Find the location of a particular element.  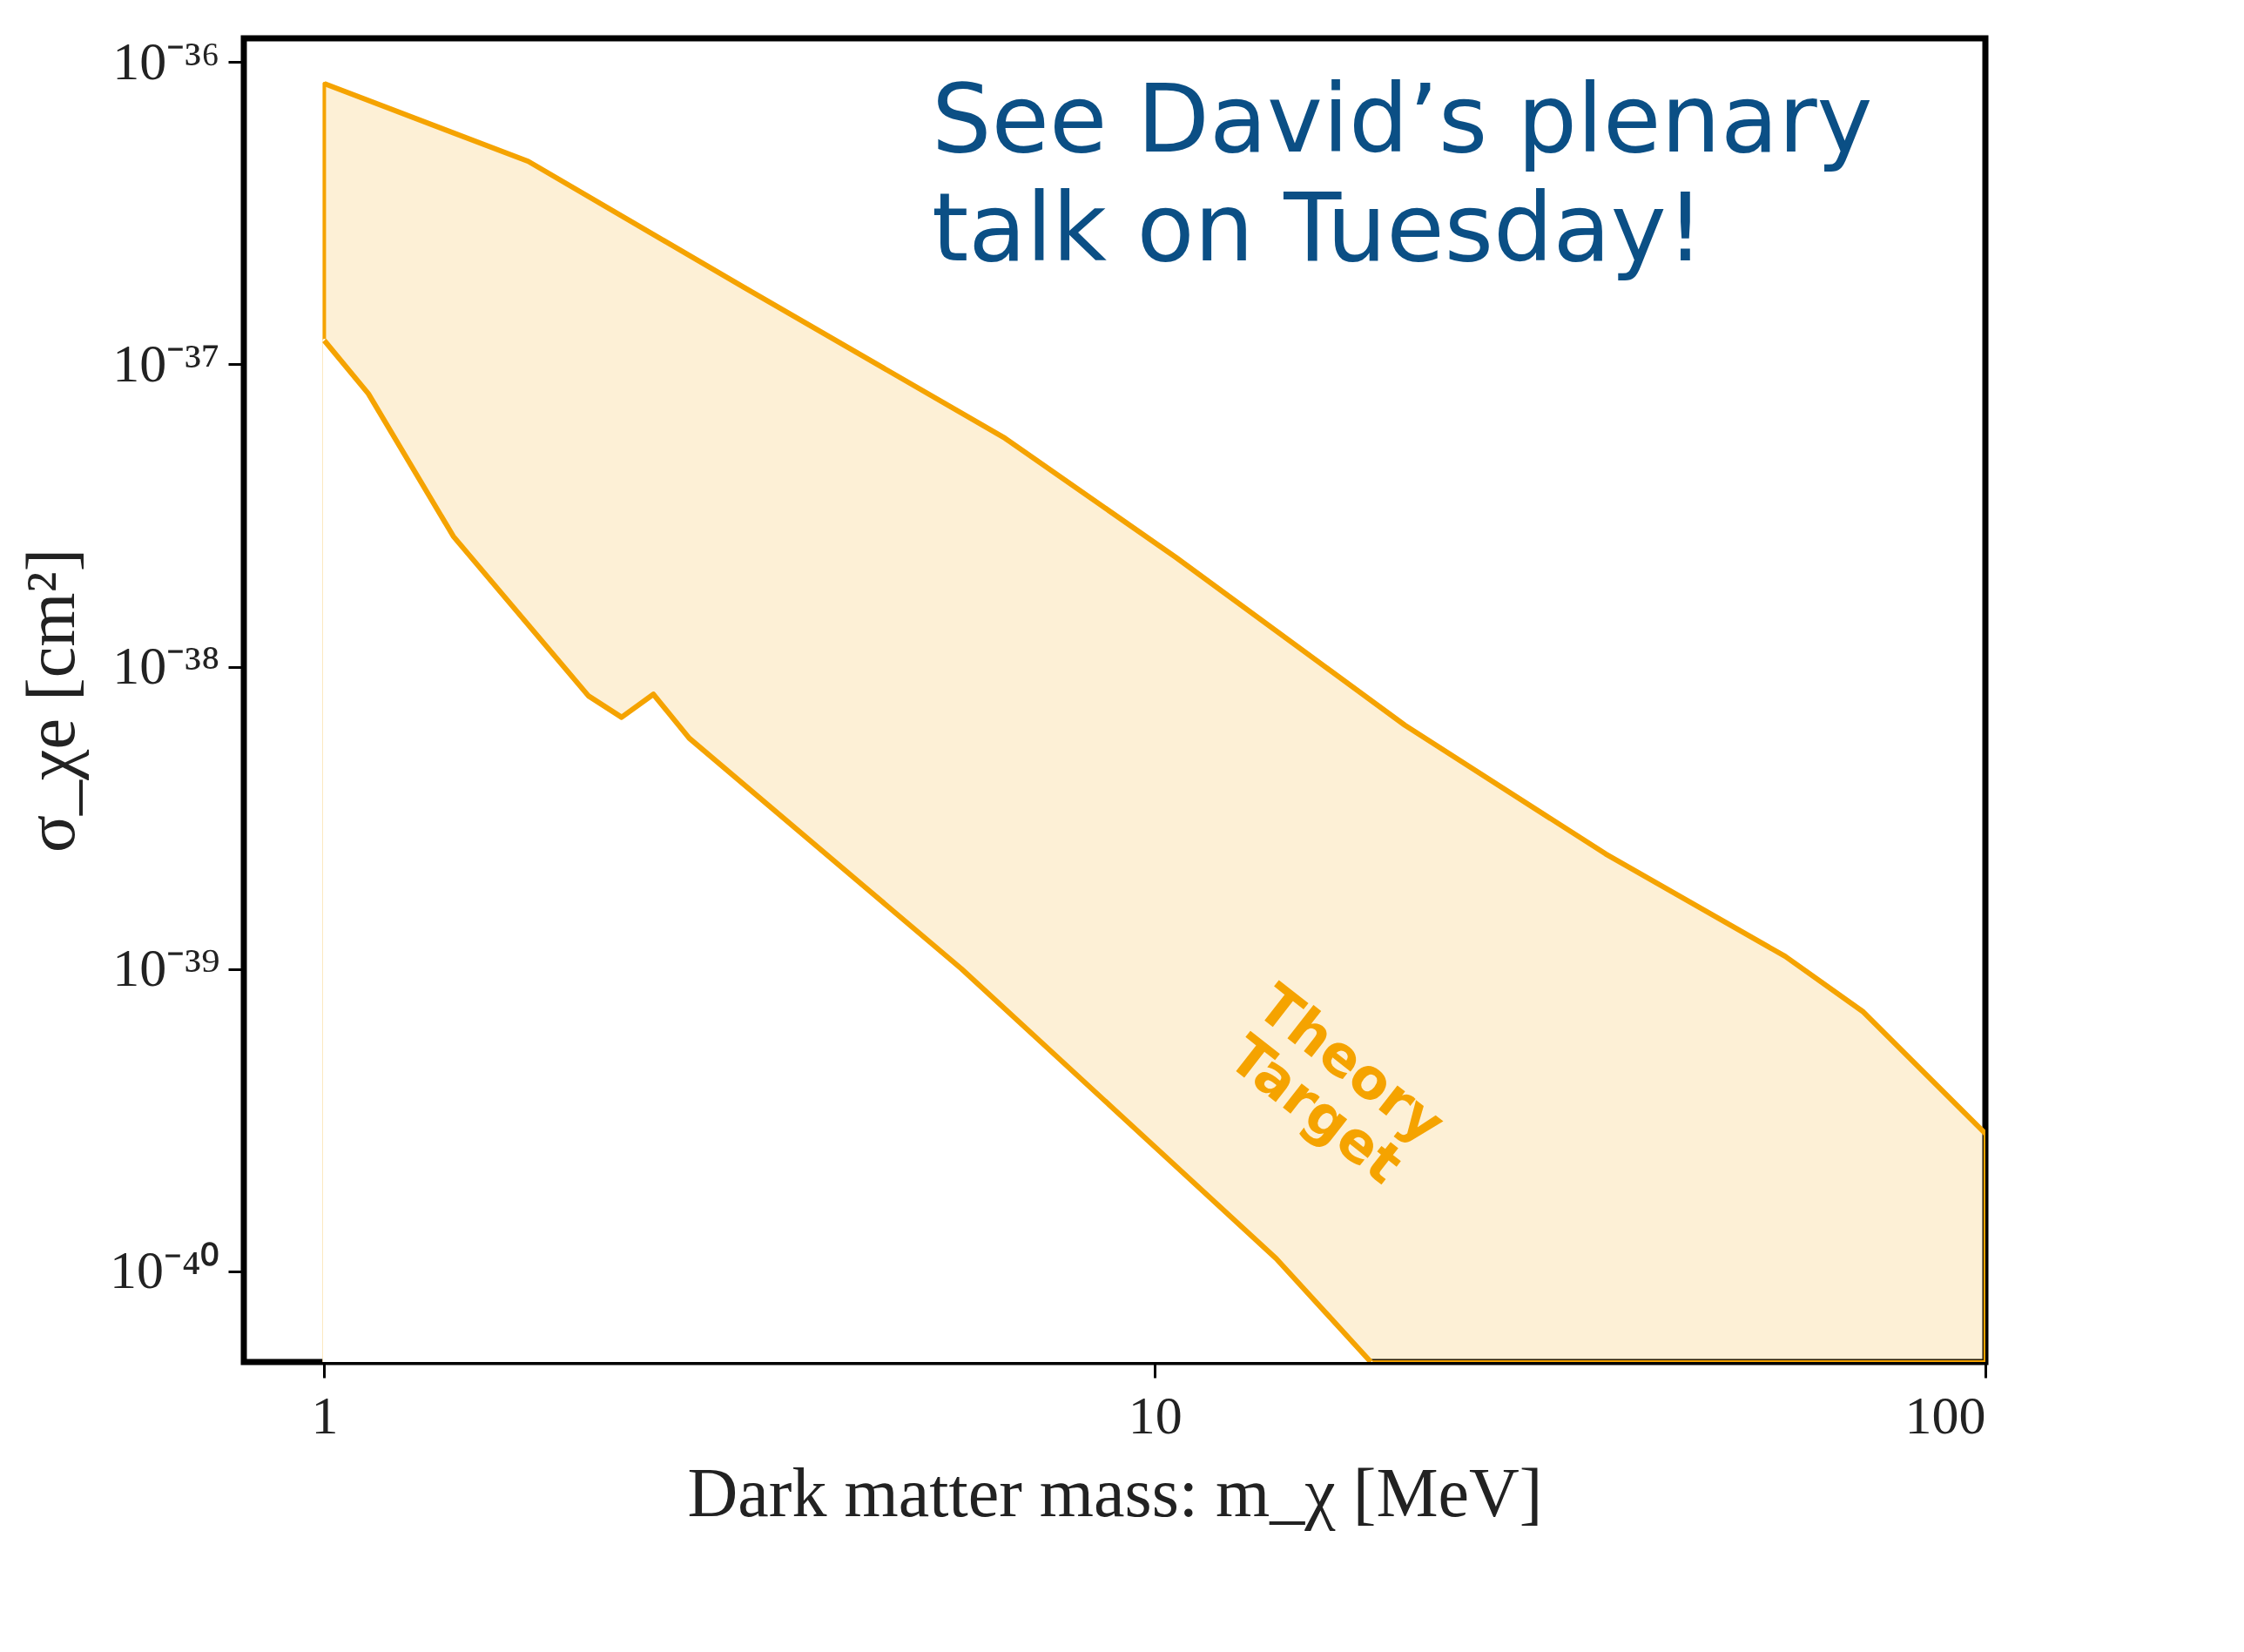

y-tick-label: 10⁻³⁹ is located at coordinates (166, 968).